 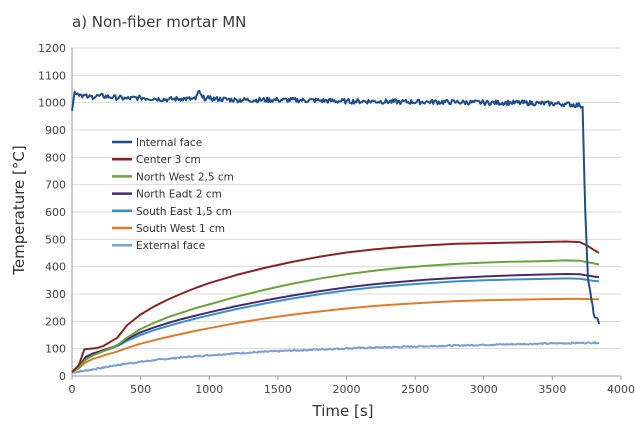 I want to click on y-tick-label: 200, so click(x=55, y=321).